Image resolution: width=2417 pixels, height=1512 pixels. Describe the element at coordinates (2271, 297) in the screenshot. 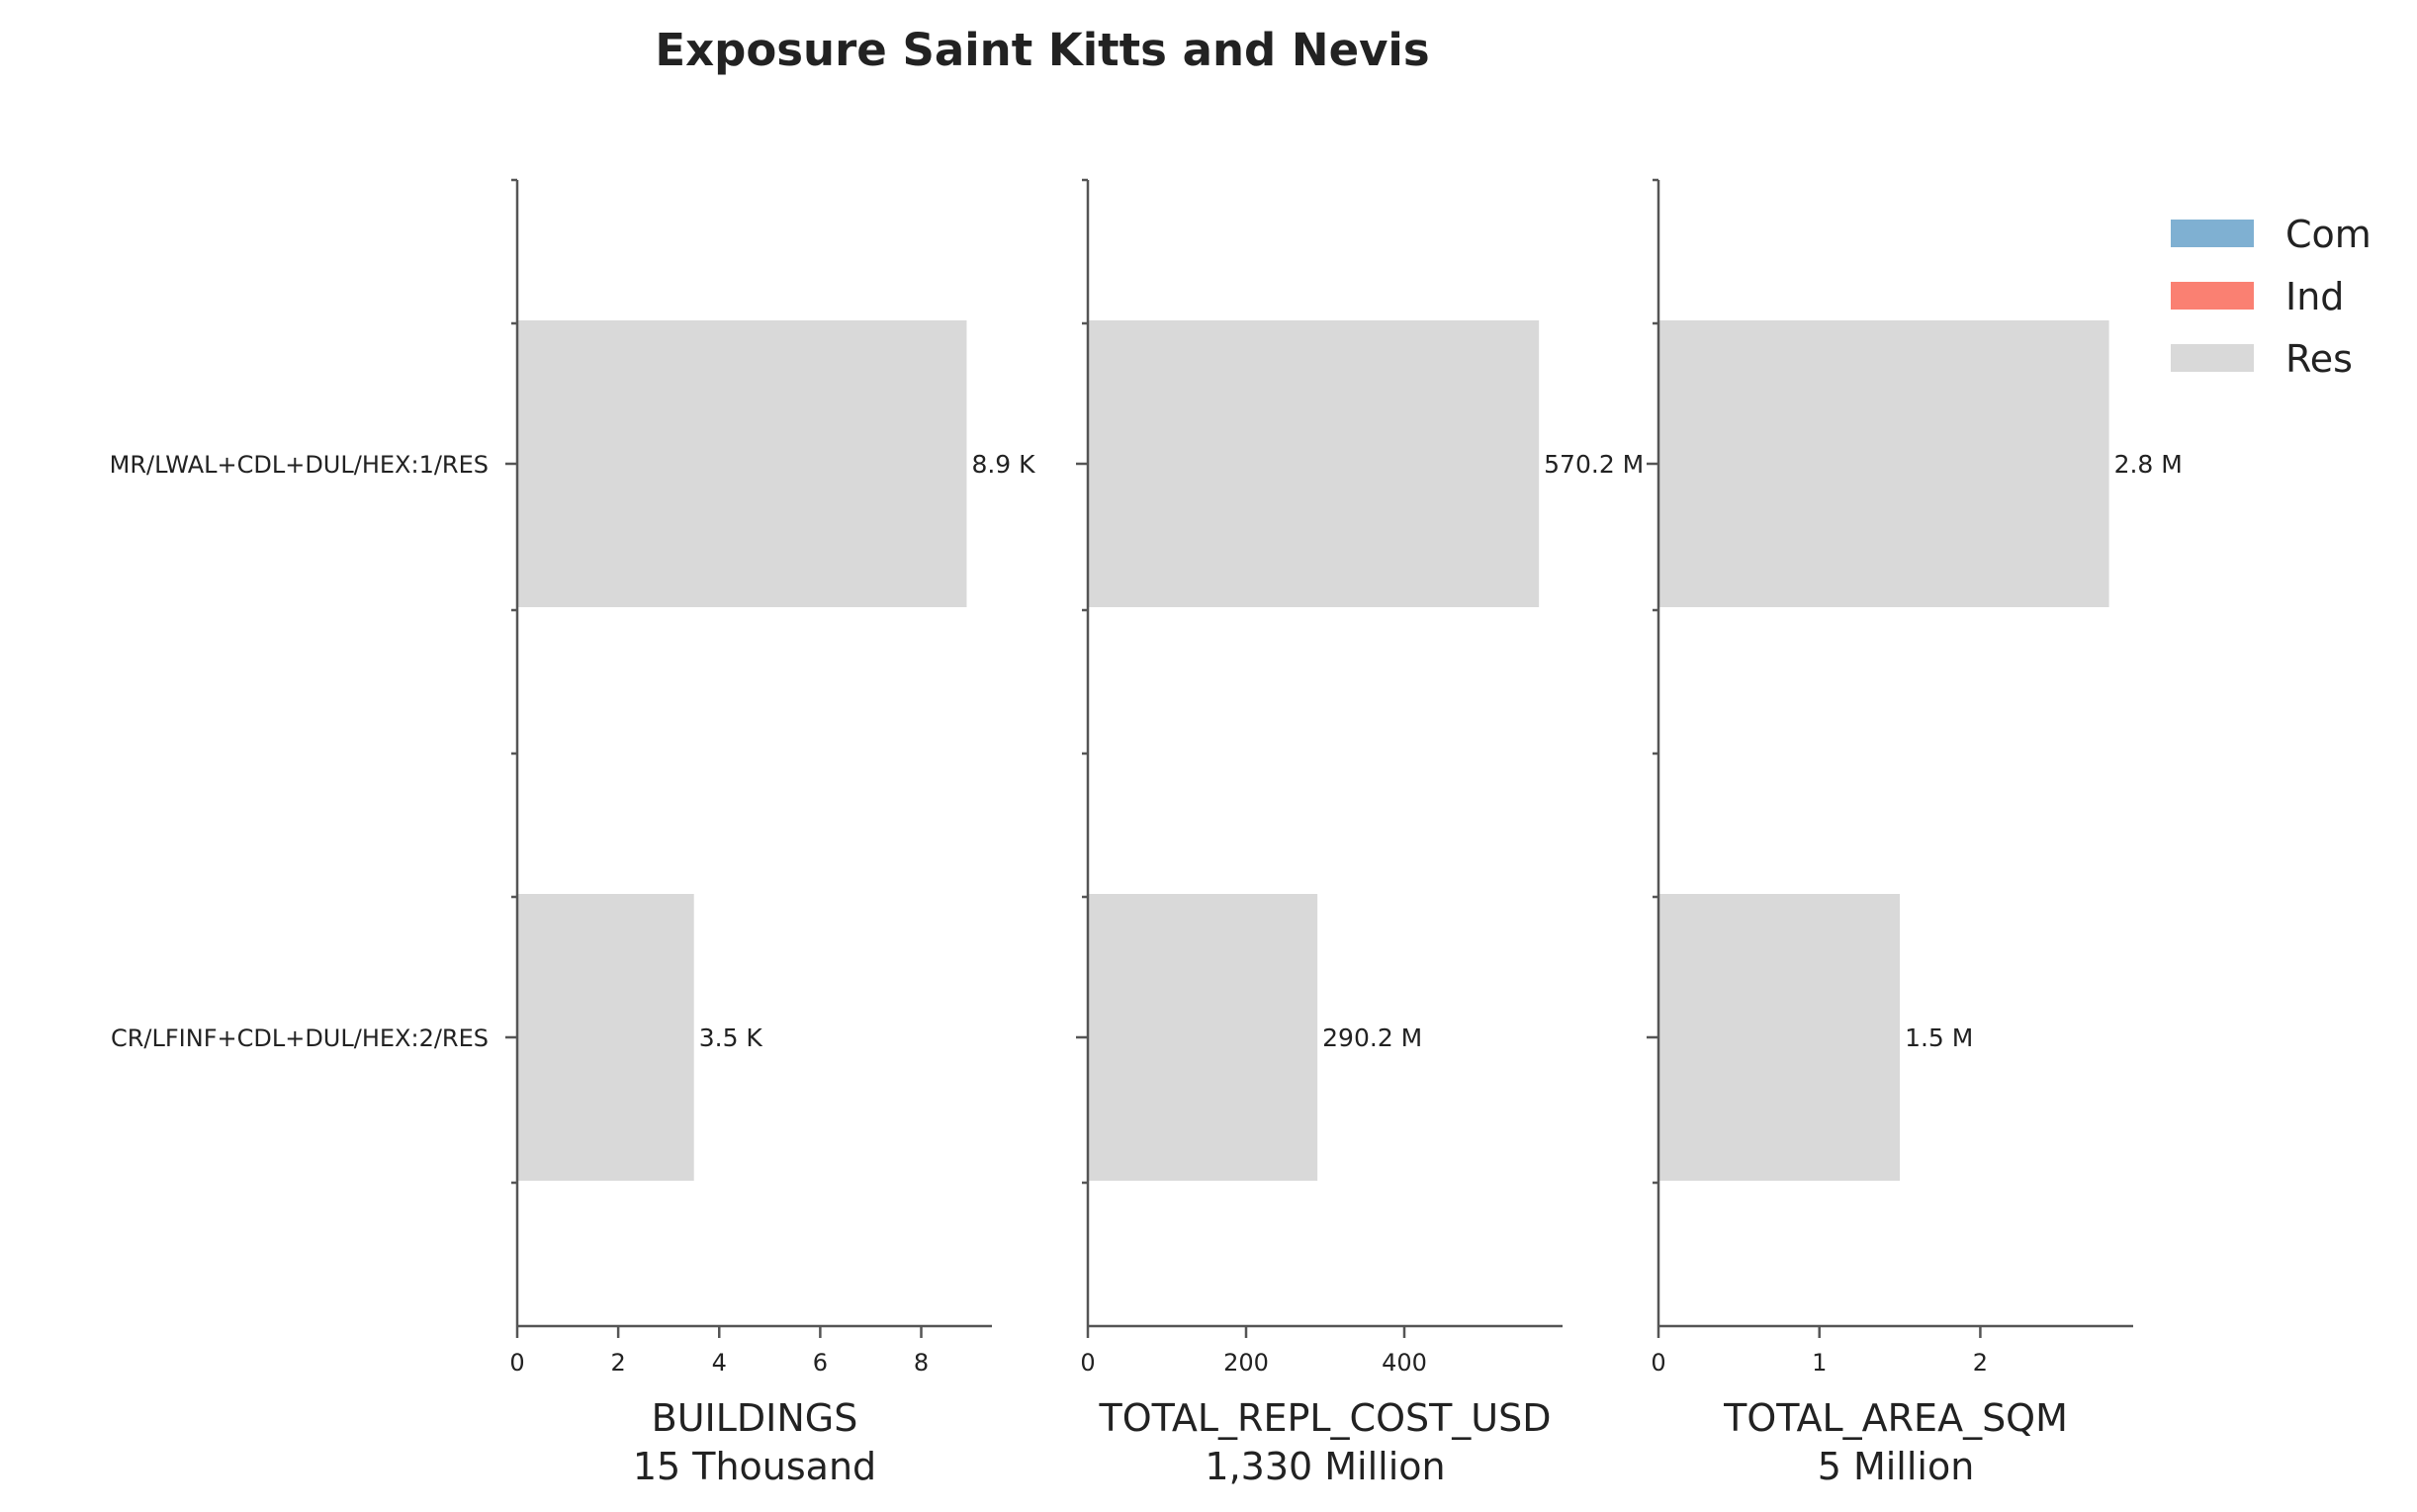

I see `legend: Com Ind Res` at that location.